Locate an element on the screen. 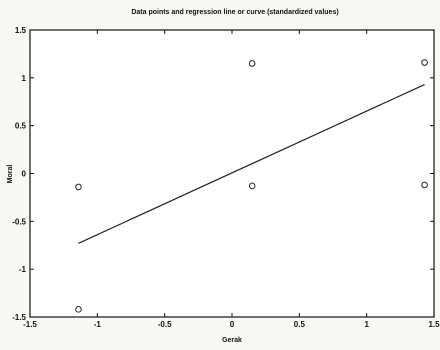  y-tick-label: 1 is located at coordinates (24, 78).